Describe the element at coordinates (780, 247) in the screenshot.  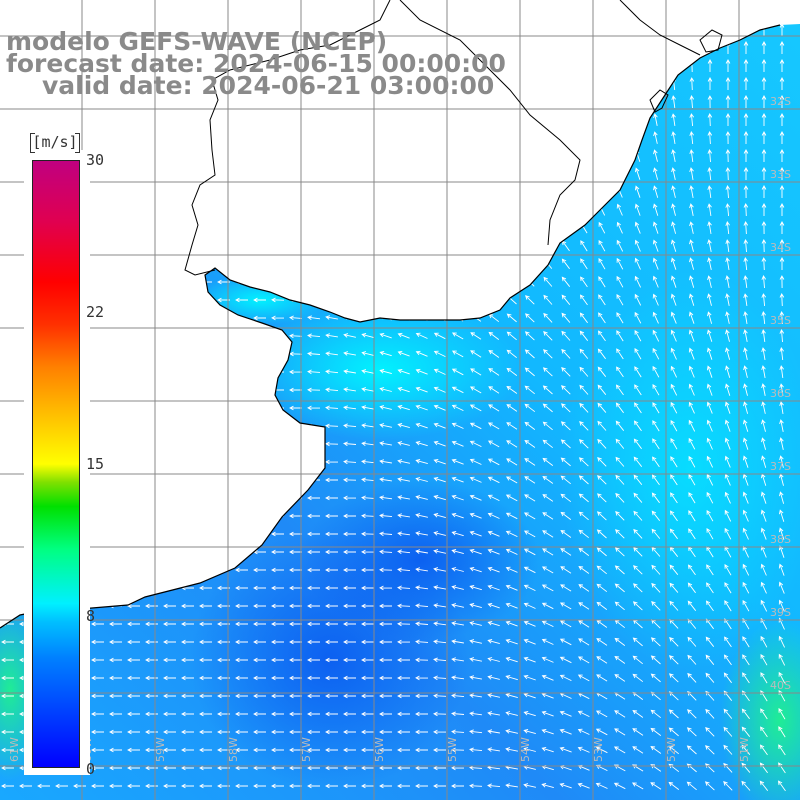
I see `lat-label: 34S` at that location.